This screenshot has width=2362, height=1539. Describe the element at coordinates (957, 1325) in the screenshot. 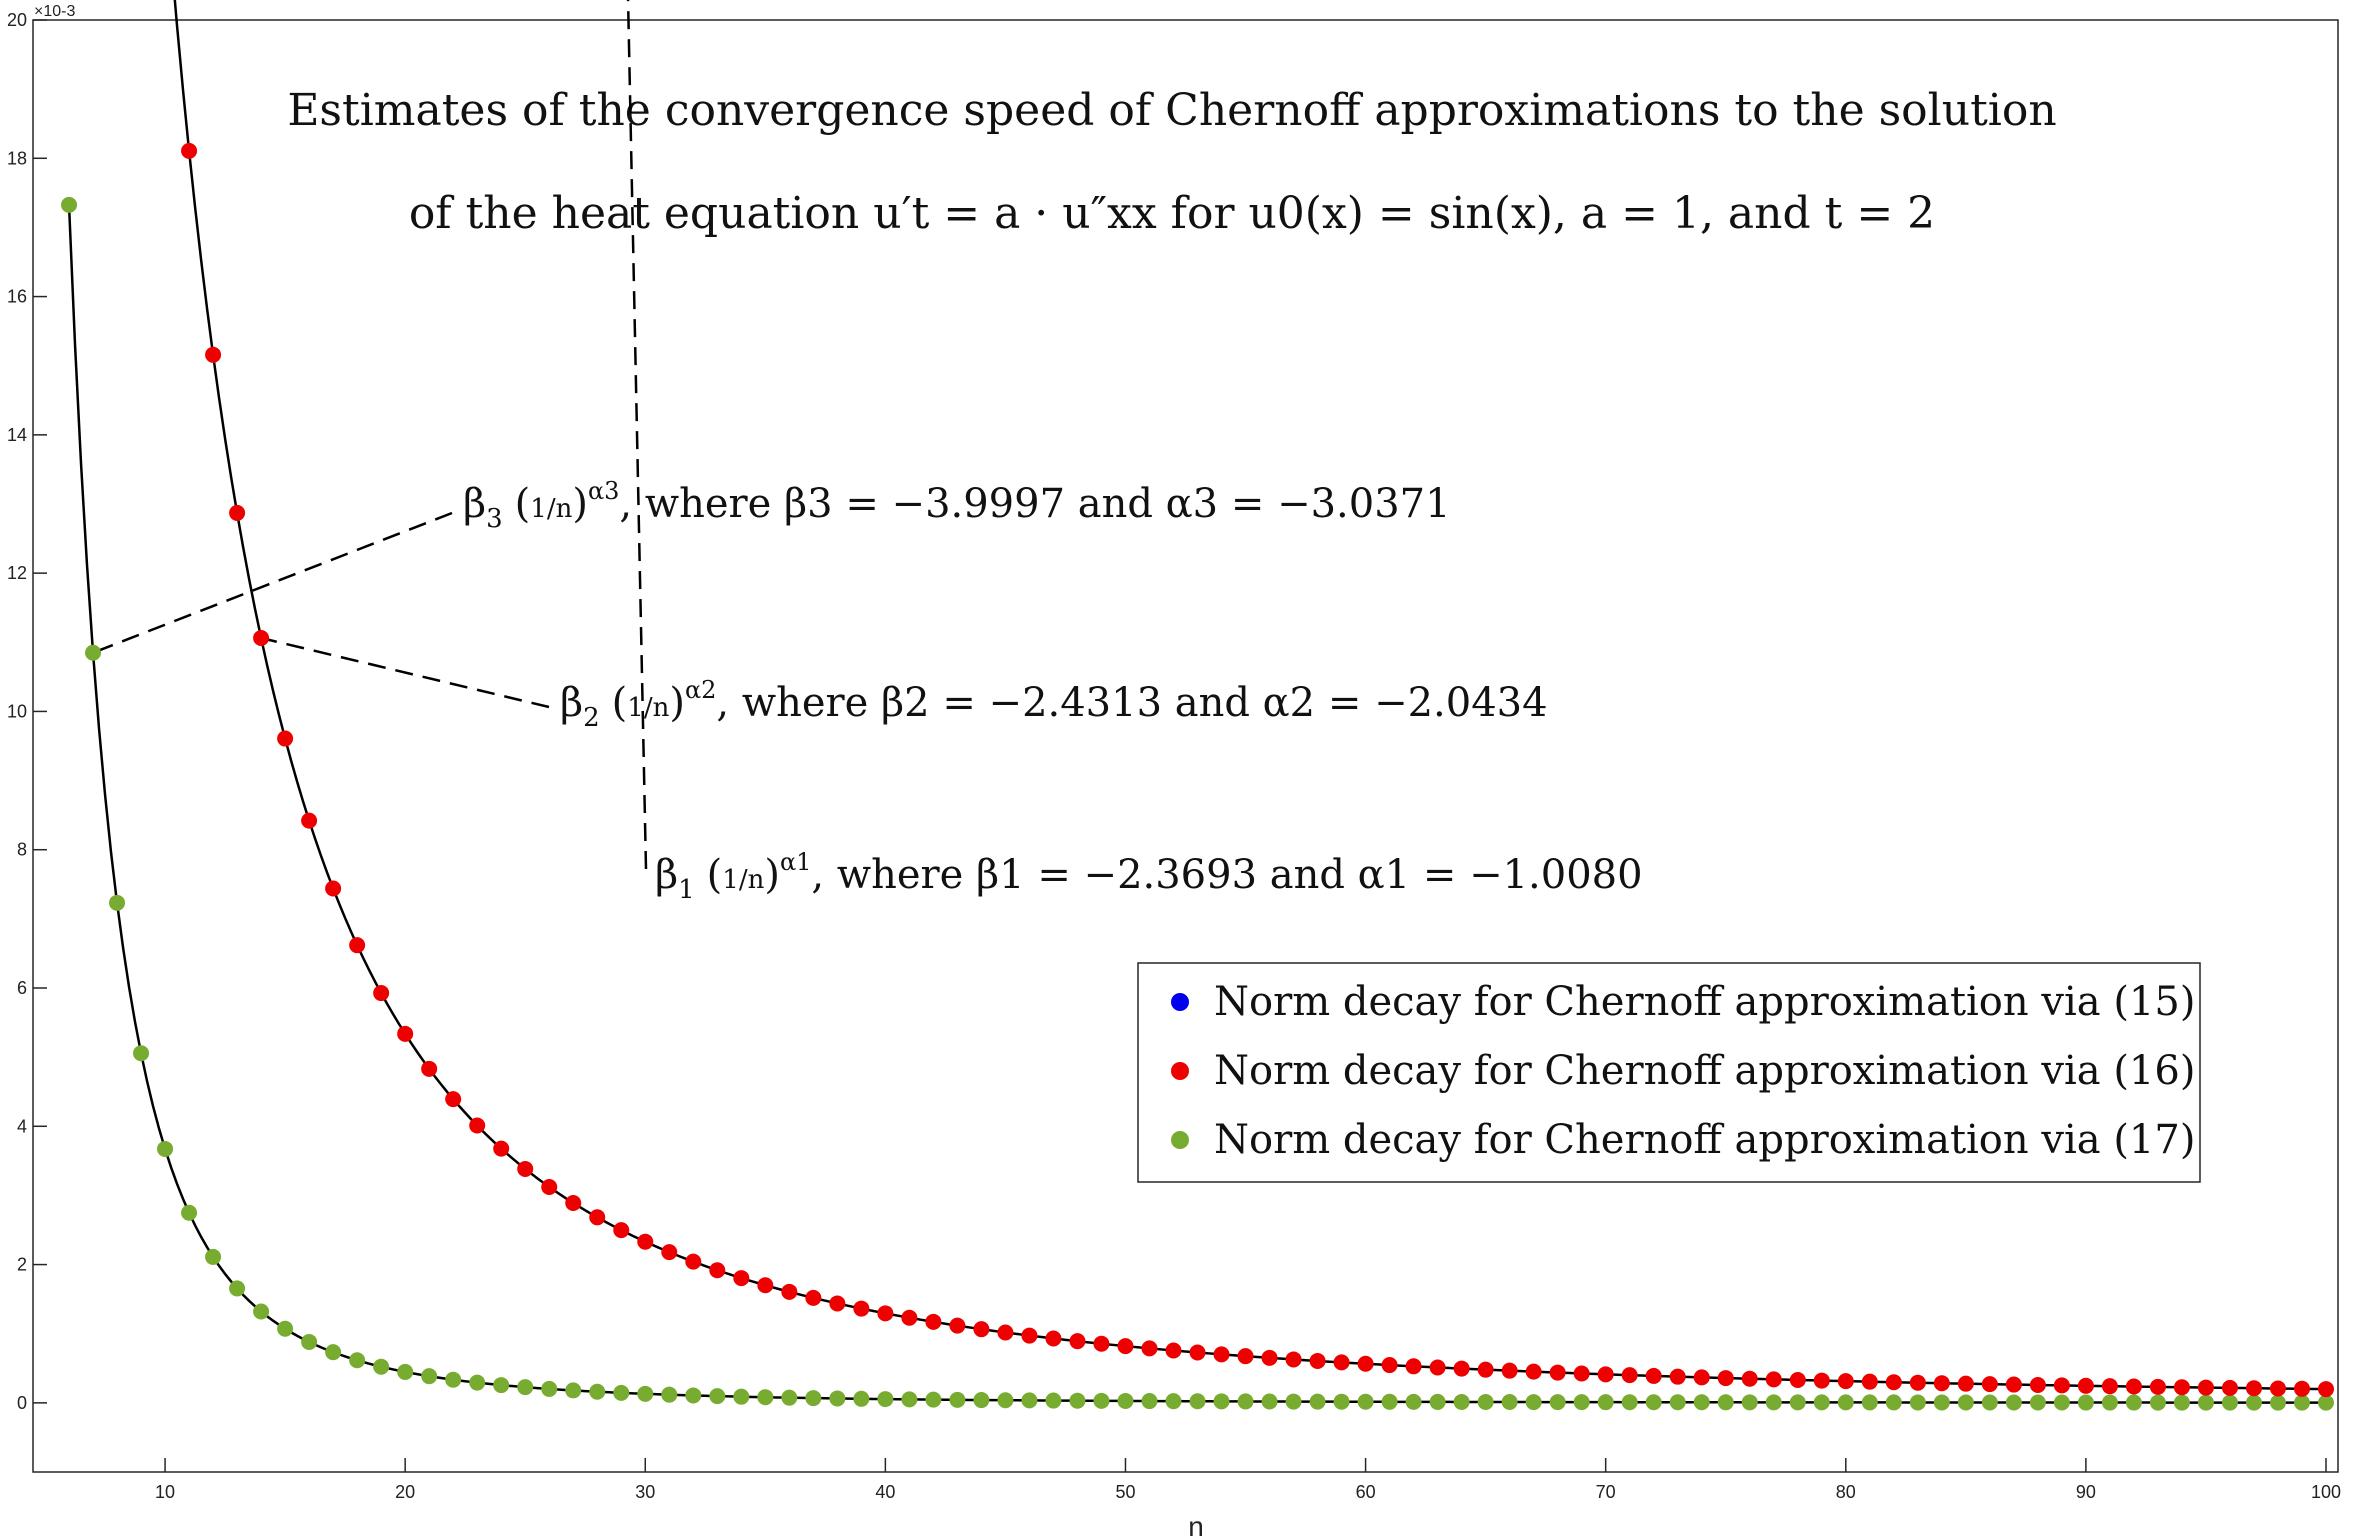

I see `point-series2-n43` at that location.